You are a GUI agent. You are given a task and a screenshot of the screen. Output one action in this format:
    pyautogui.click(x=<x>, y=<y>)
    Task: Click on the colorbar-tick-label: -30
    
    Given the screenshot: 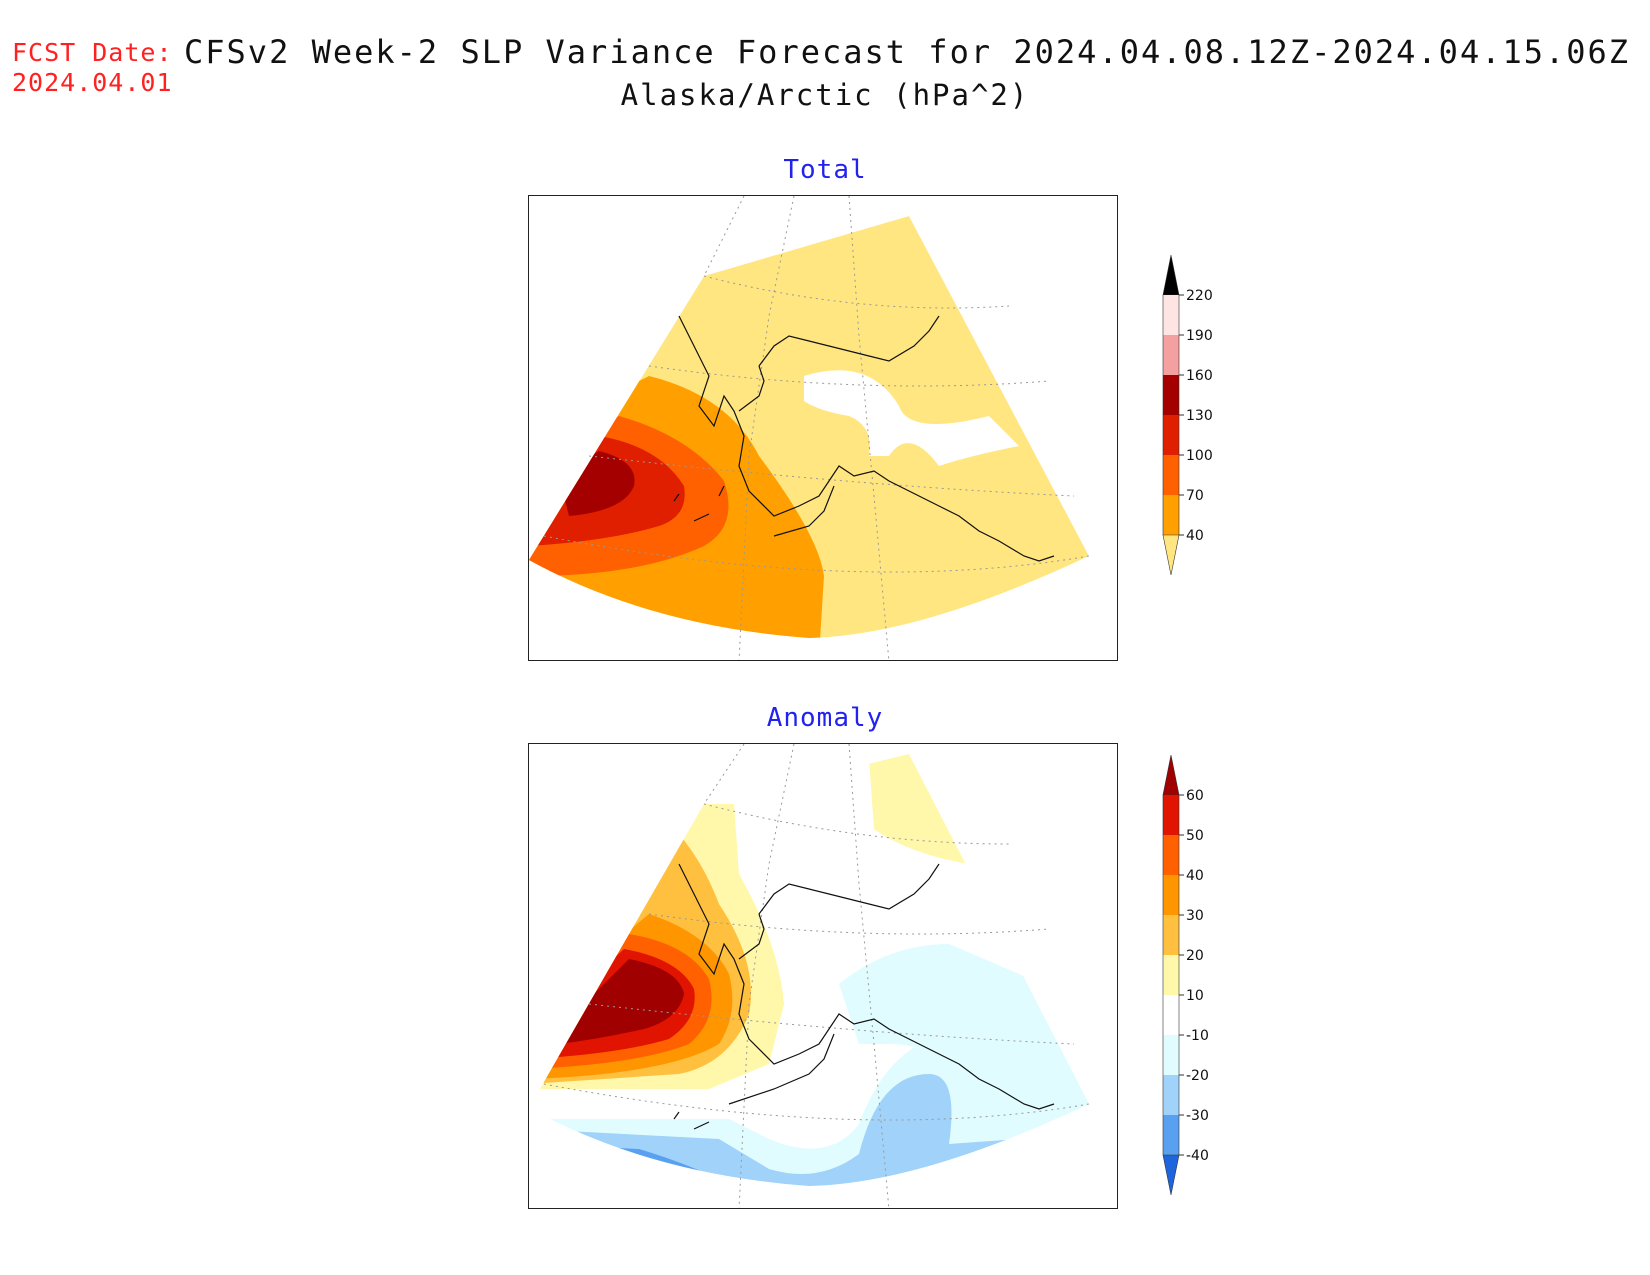 What is the action you would take?
    pyautogui.click(x=1197, y=1116)
    